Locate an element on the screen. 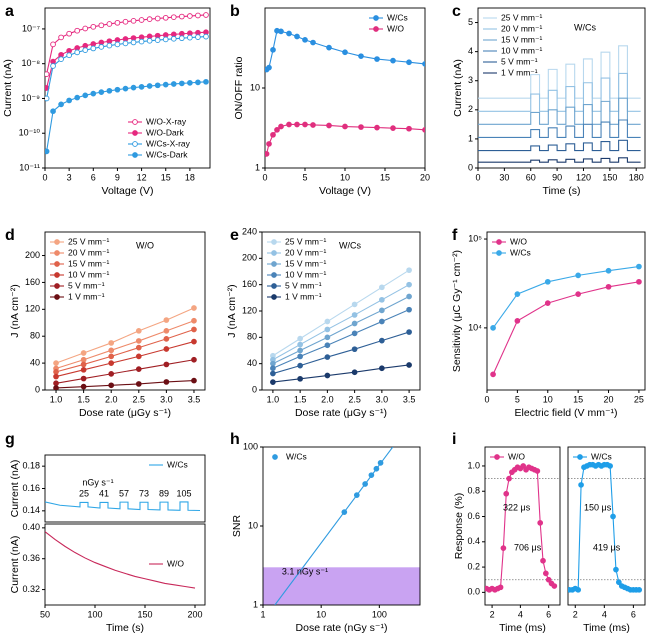  annotation: 419 μs is located at coordinates (607, 547).